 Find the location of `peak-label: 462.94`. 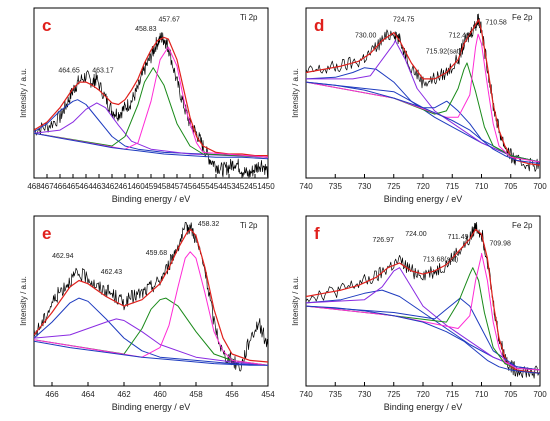

peak-label: 462.94 is located at coordinates (63, 256).